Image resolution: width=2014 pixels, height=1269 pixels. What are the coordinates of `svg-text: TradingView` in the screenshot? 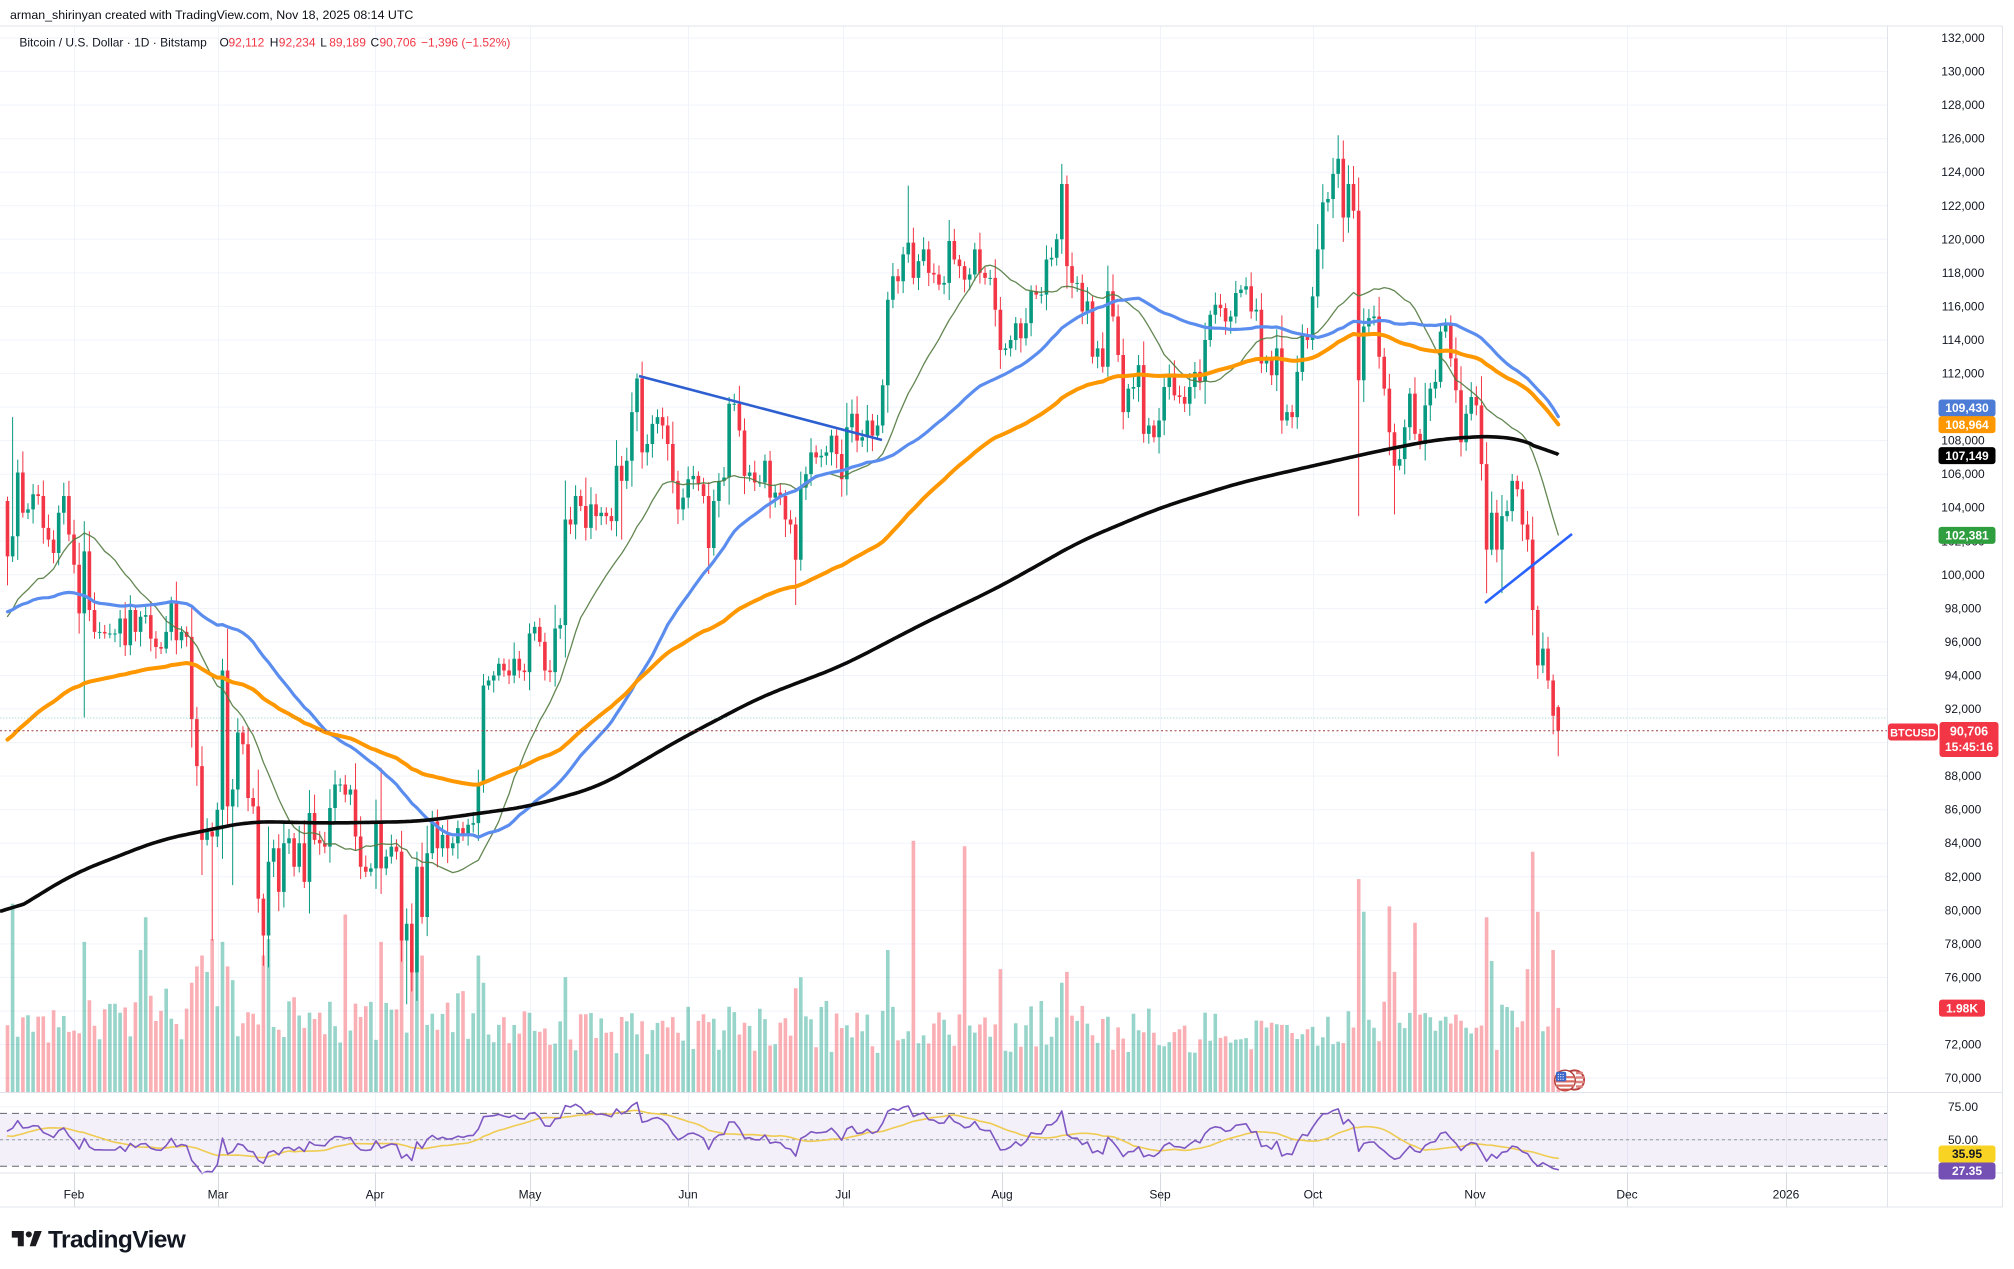 It's located at (117, 1240).